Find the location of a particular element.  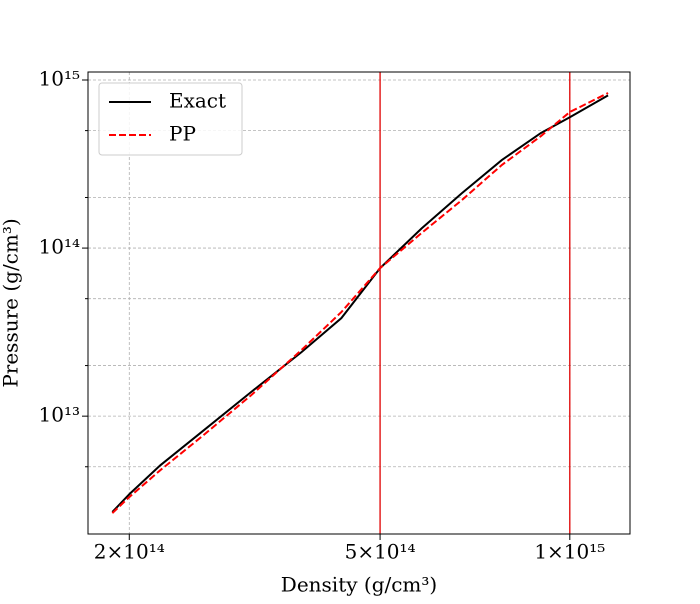

x-tick-label: 5×10¹⁴ is located at coordinates (380, 552).